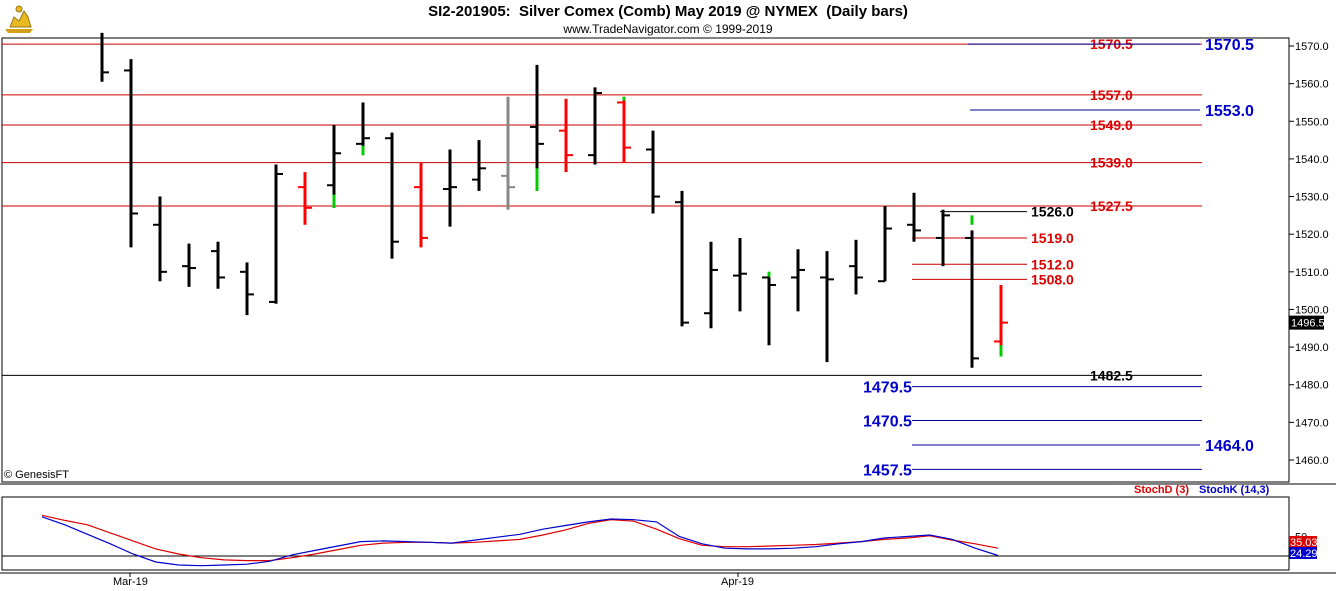  What do you see at coordinates (887, 421) in the screenshot?
I see `support-label: 1470.5` at bounding box center [887, 421].